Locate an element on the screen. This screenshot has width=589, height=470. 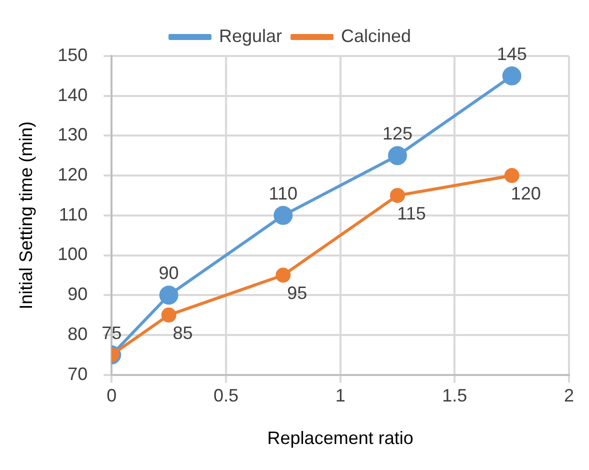
x-axis-title: Replacement ratio is located at coordinates (340, 438).